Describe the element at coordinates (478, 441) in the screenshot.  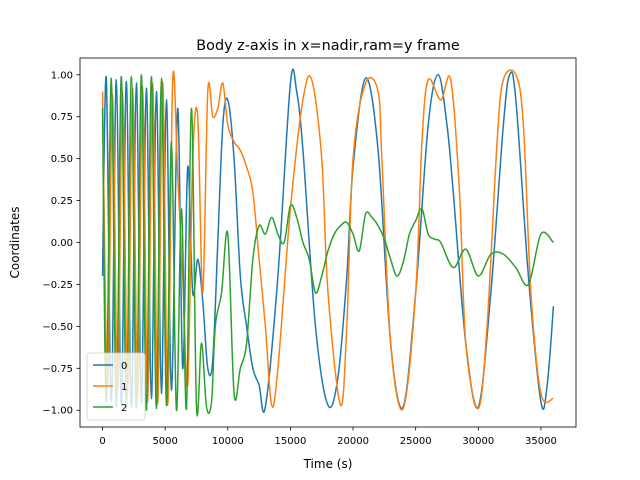
I see `x-tick-label: 30000` at that location.